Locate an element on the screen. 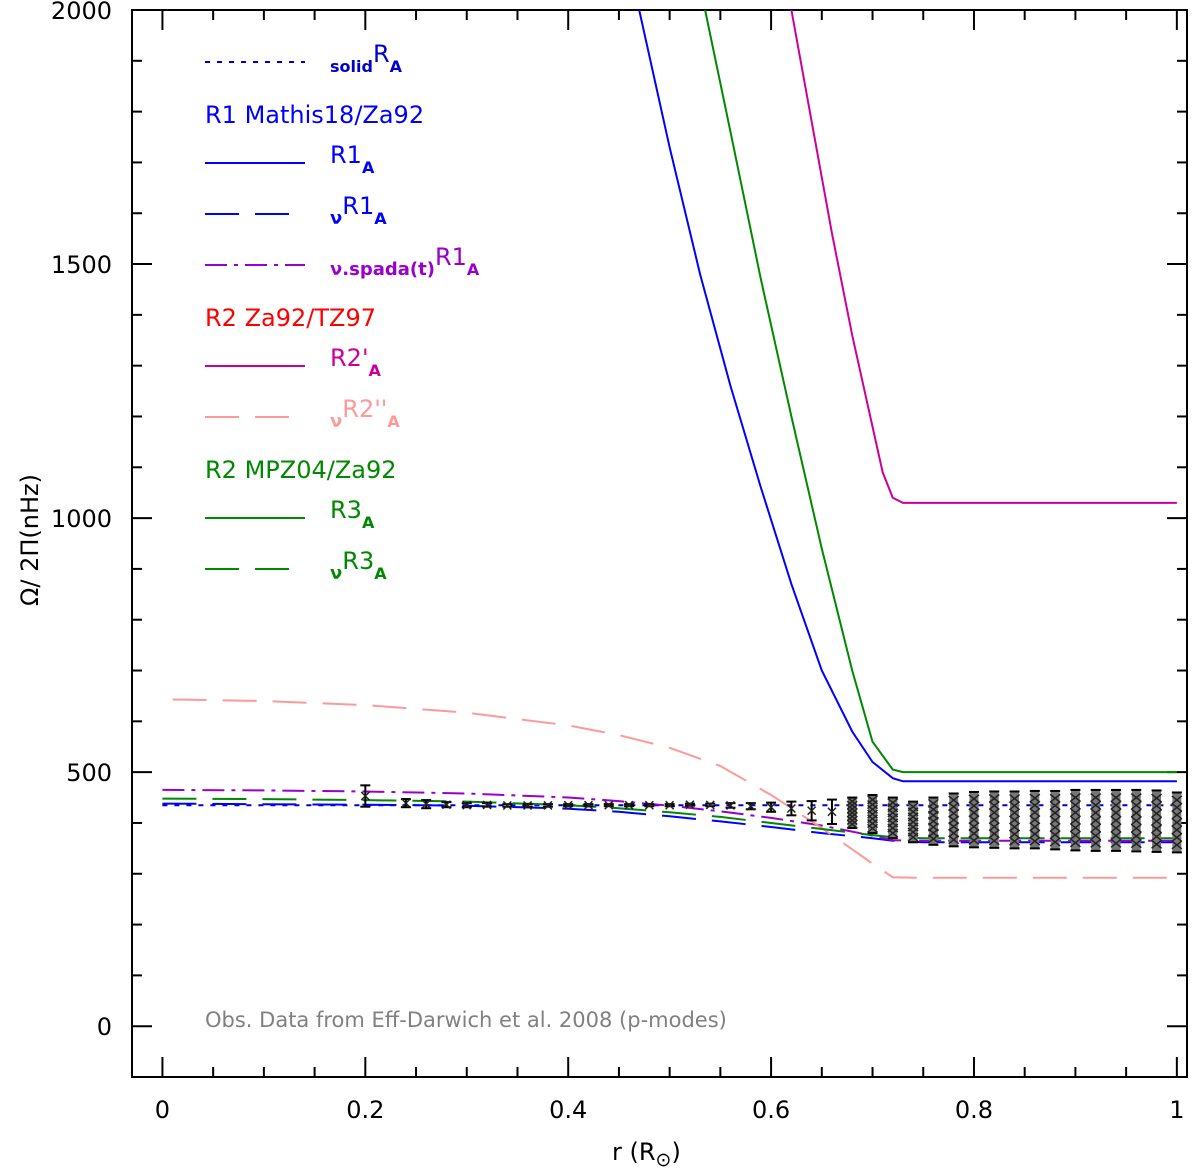 The width and height of the screenshot is (1200, 1173). x-axis-label-close: ) is located at coordinates (675, 1152).